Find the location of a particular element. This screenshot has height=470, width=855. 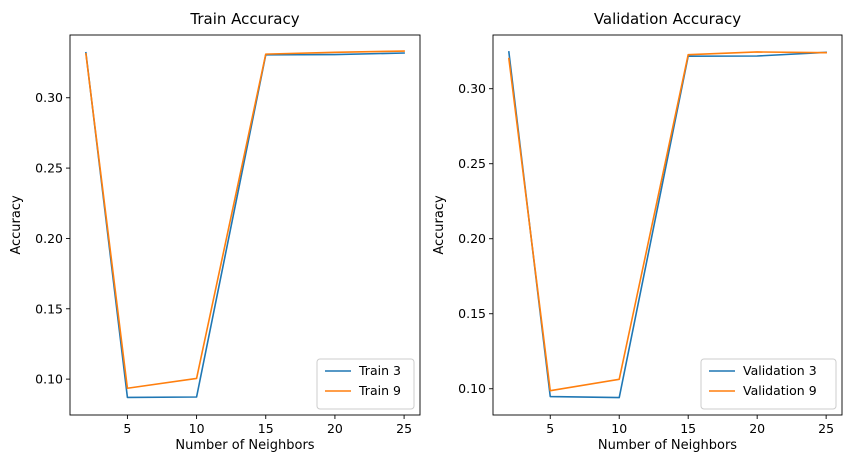

legend: Train 3 Train 9 is located at coordinates (365, 384).